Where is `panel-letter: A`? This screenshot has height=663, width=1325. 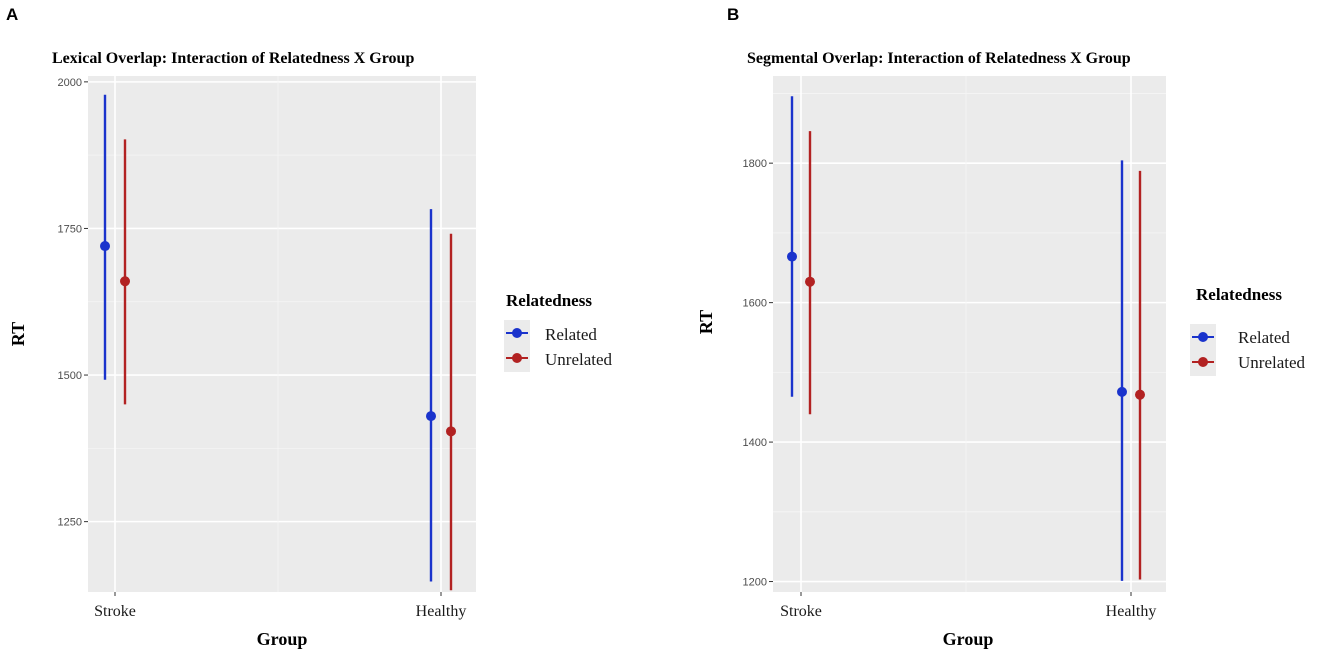
panel-letter: A is located at coordinates (12, 14).